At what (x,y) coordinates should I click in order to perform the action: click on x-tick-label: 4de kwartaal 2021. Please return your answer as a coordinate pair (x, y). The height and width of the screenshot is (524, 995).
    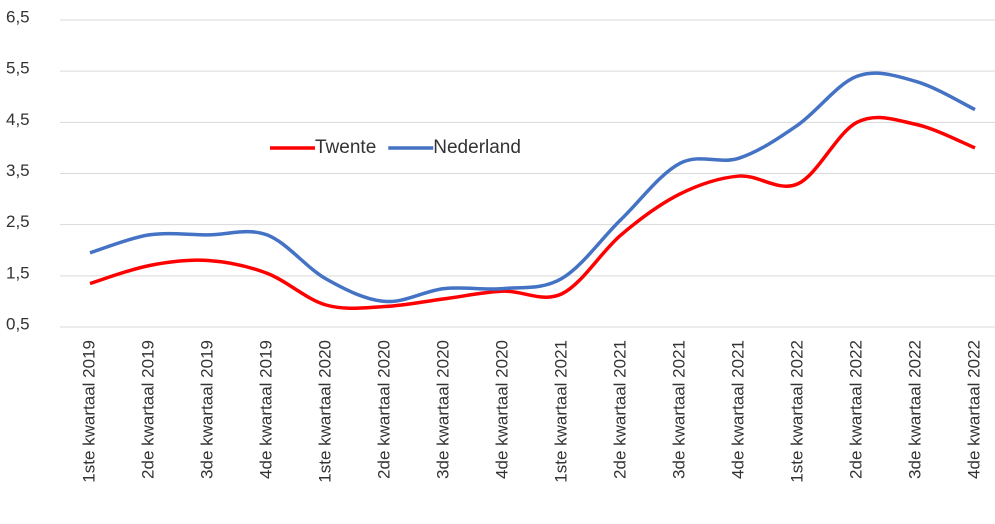
    Looking at the image, I should click on (737, 409).